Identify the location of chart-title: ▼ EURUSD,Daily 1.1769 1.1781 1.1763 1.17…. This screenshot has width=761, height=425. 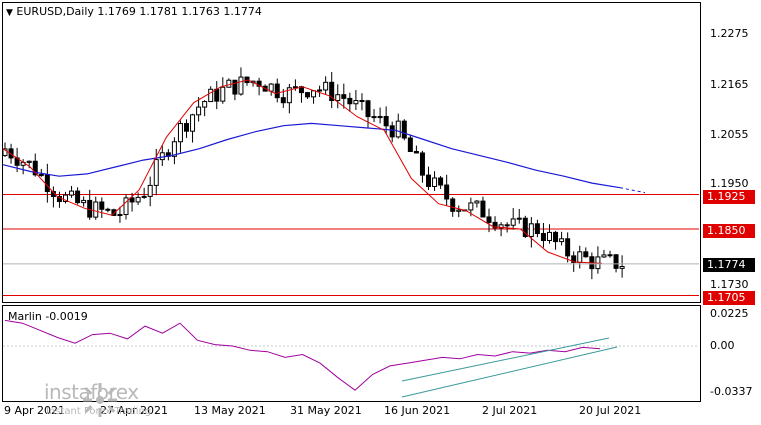
(134, 11).